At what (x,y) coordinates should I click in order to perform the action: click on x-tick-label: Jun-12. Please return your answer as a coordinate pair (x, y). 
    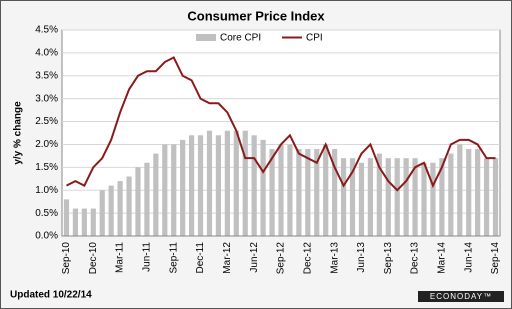
    Looking at the image, I should click on (254, 257).